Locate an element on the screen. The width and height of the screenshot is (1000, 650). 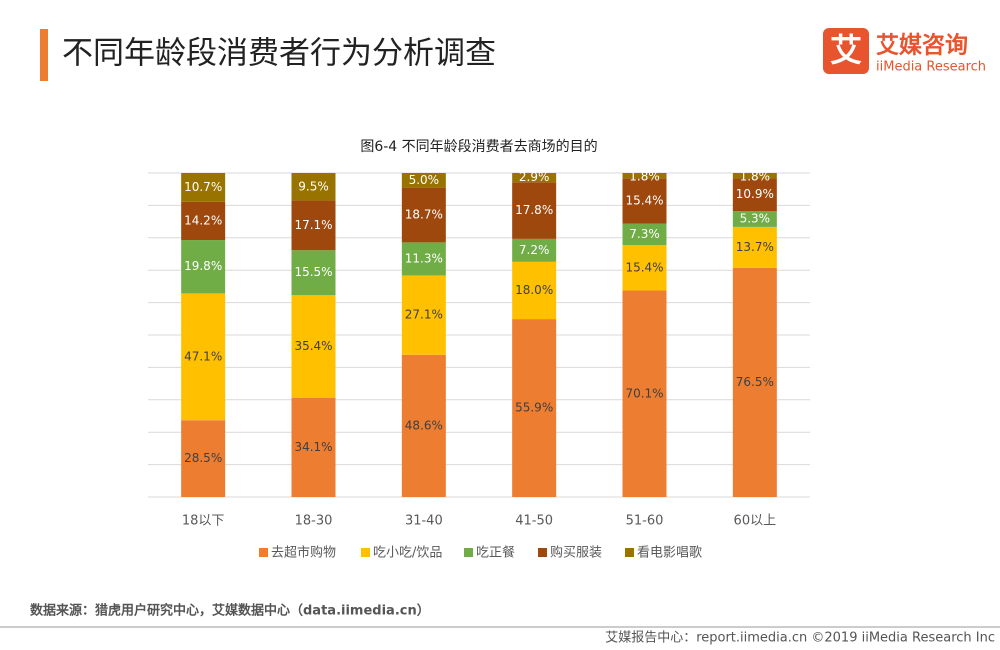
legend-label: 购买服装 is located at coordinates (576, 553).